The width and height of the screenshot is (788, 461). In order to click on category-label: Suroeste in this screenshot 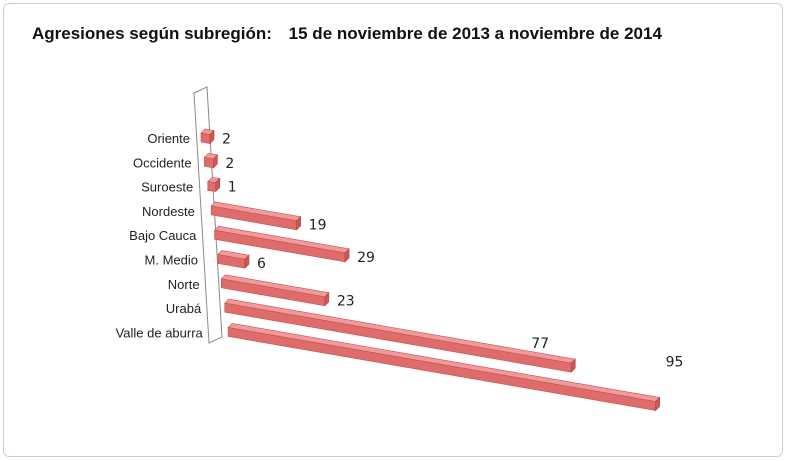, I will do `click(167, 187)`.